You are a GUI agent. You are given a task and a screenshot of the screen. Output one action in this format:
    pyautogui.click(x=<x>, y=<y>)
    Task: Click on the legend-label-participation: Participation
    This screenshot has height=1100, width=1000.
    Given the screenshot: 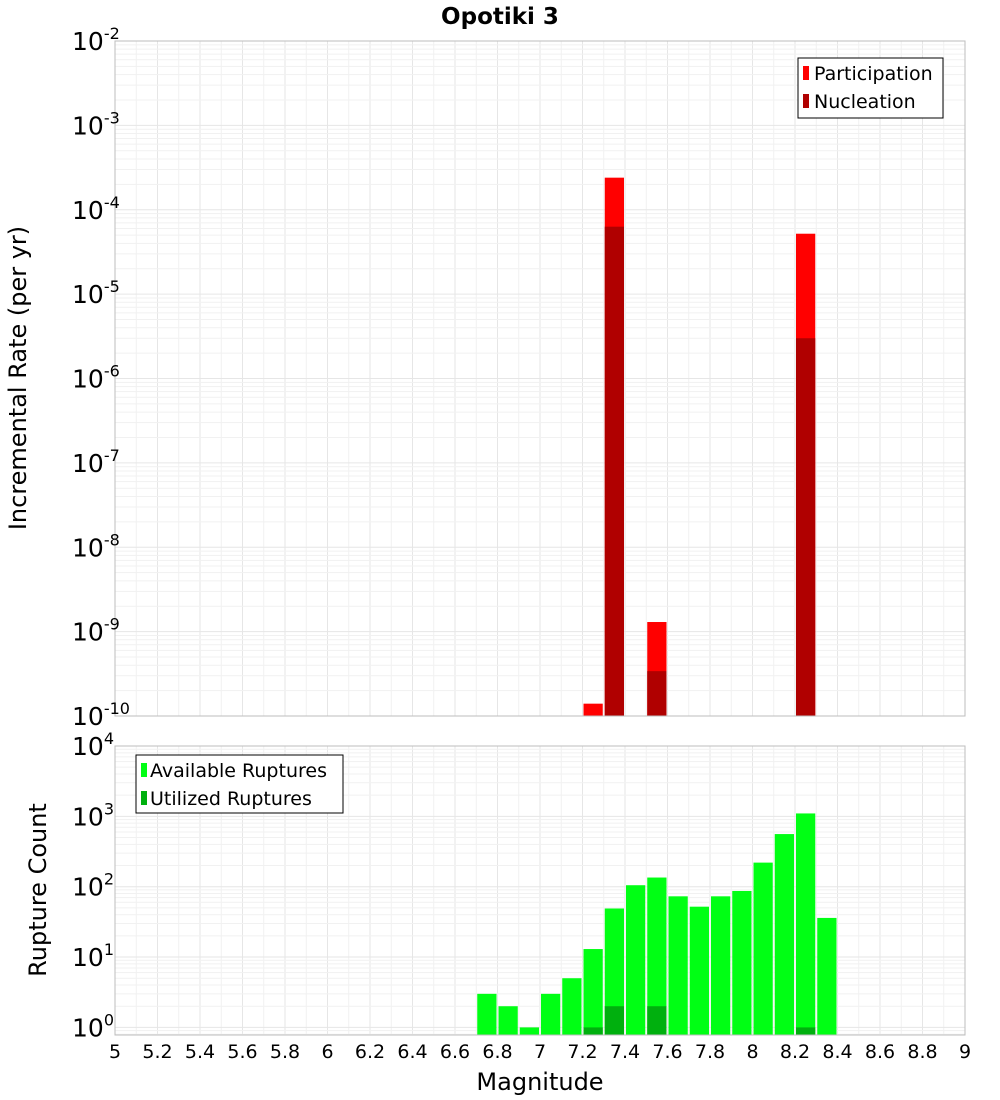 What is the action you would take?
    pyautogui.click(x=873, y=74)
    